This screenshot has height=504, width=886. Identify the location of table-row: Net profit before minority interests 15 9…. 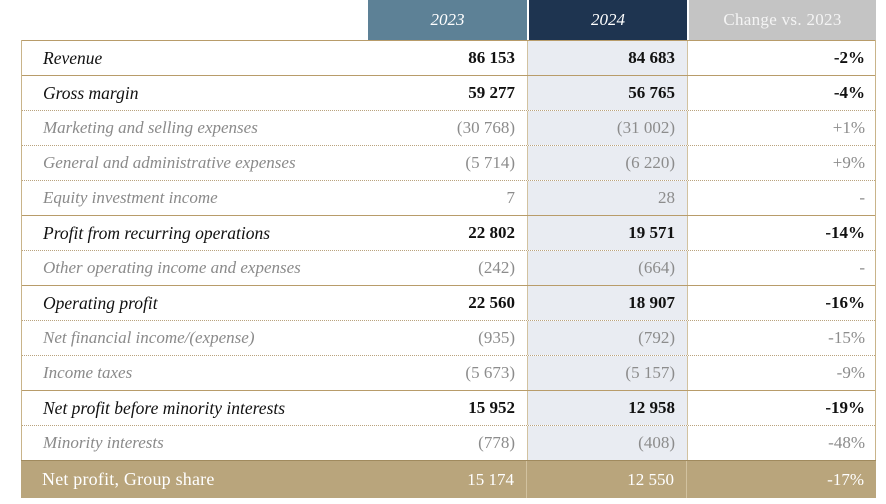
(448, 407).